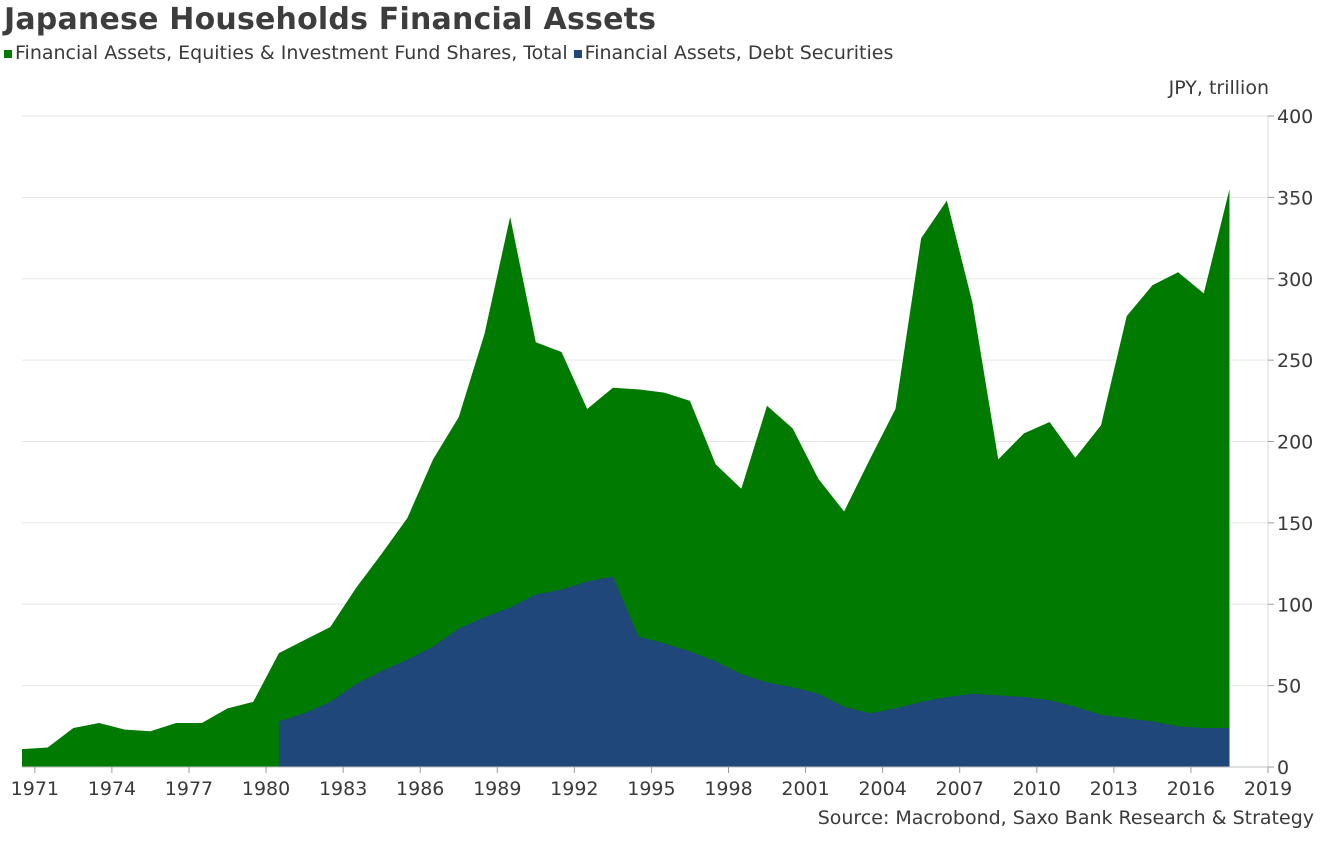 The height and width of the screenshot is (845, 1325). What do you see at coordinates (960, 789) in the screenshot?
I see `x-tick-label: 2007` at bounding box center [960, 789].